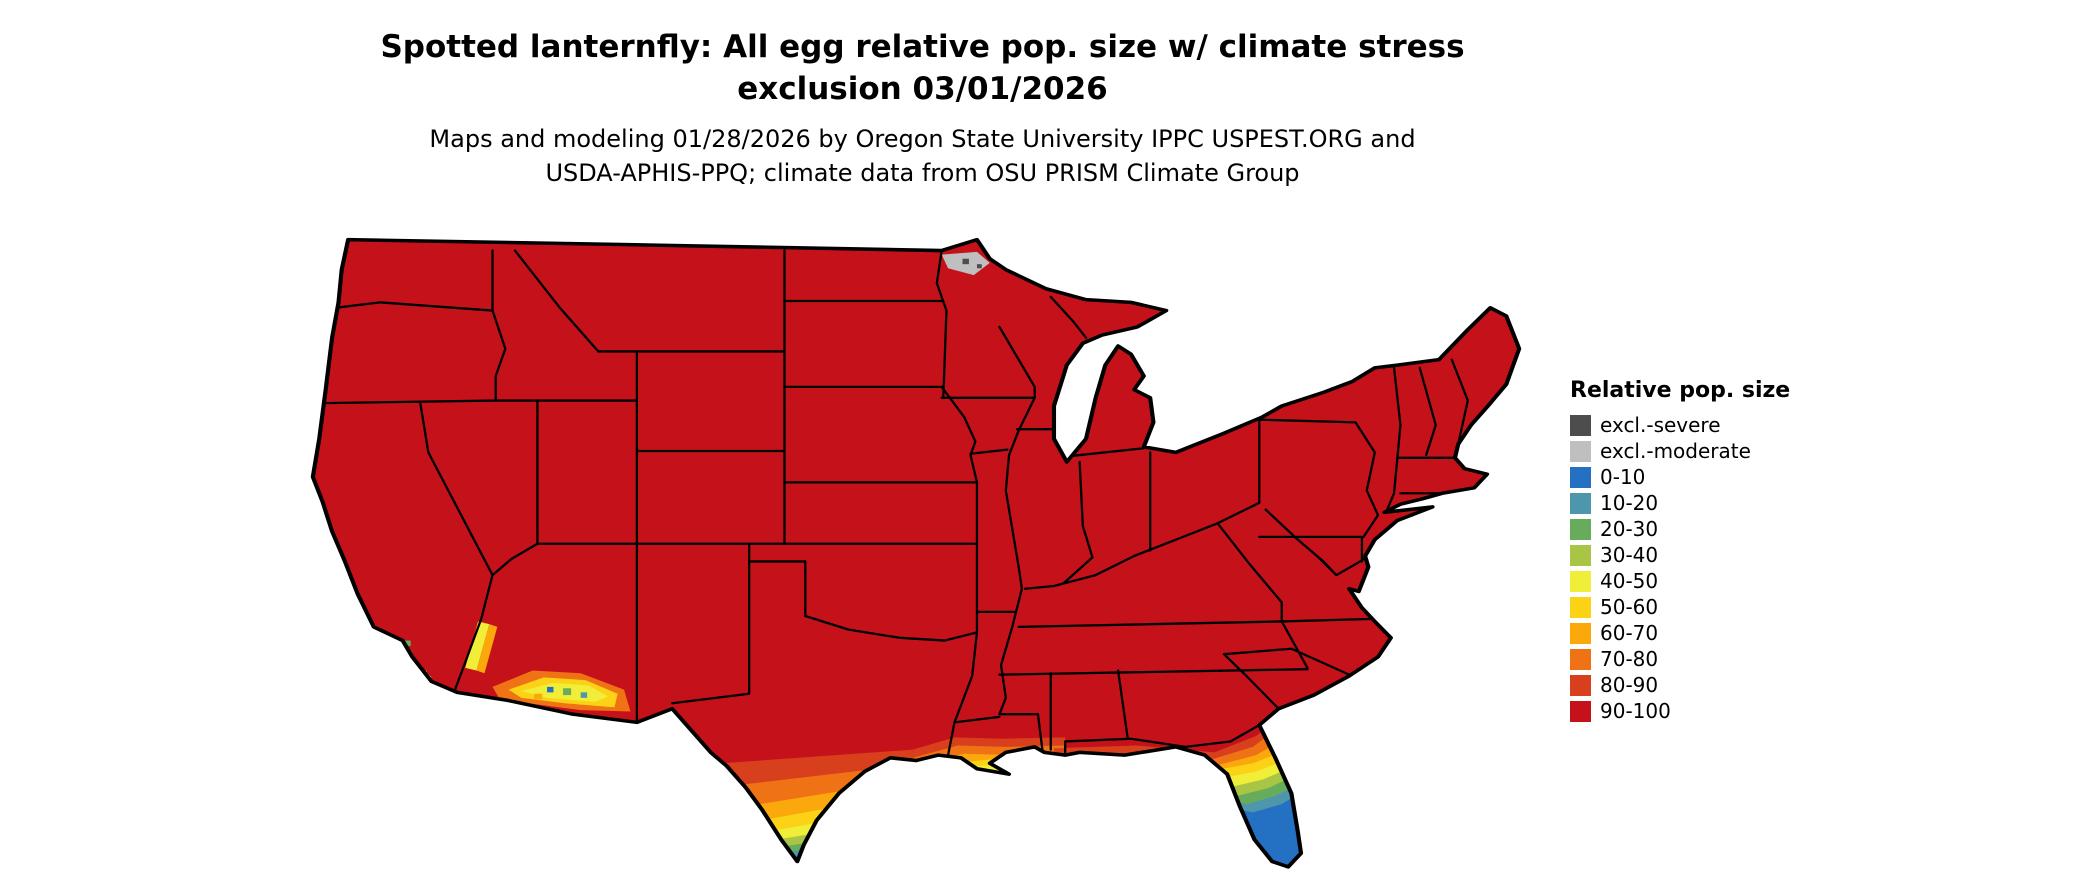 The height and width of the screenshot is (892, 2100). What do you see at coordinates (1629, 659) in the screenshot?
I see `legend-label: 70-80` at bounding box center [1629, 659].